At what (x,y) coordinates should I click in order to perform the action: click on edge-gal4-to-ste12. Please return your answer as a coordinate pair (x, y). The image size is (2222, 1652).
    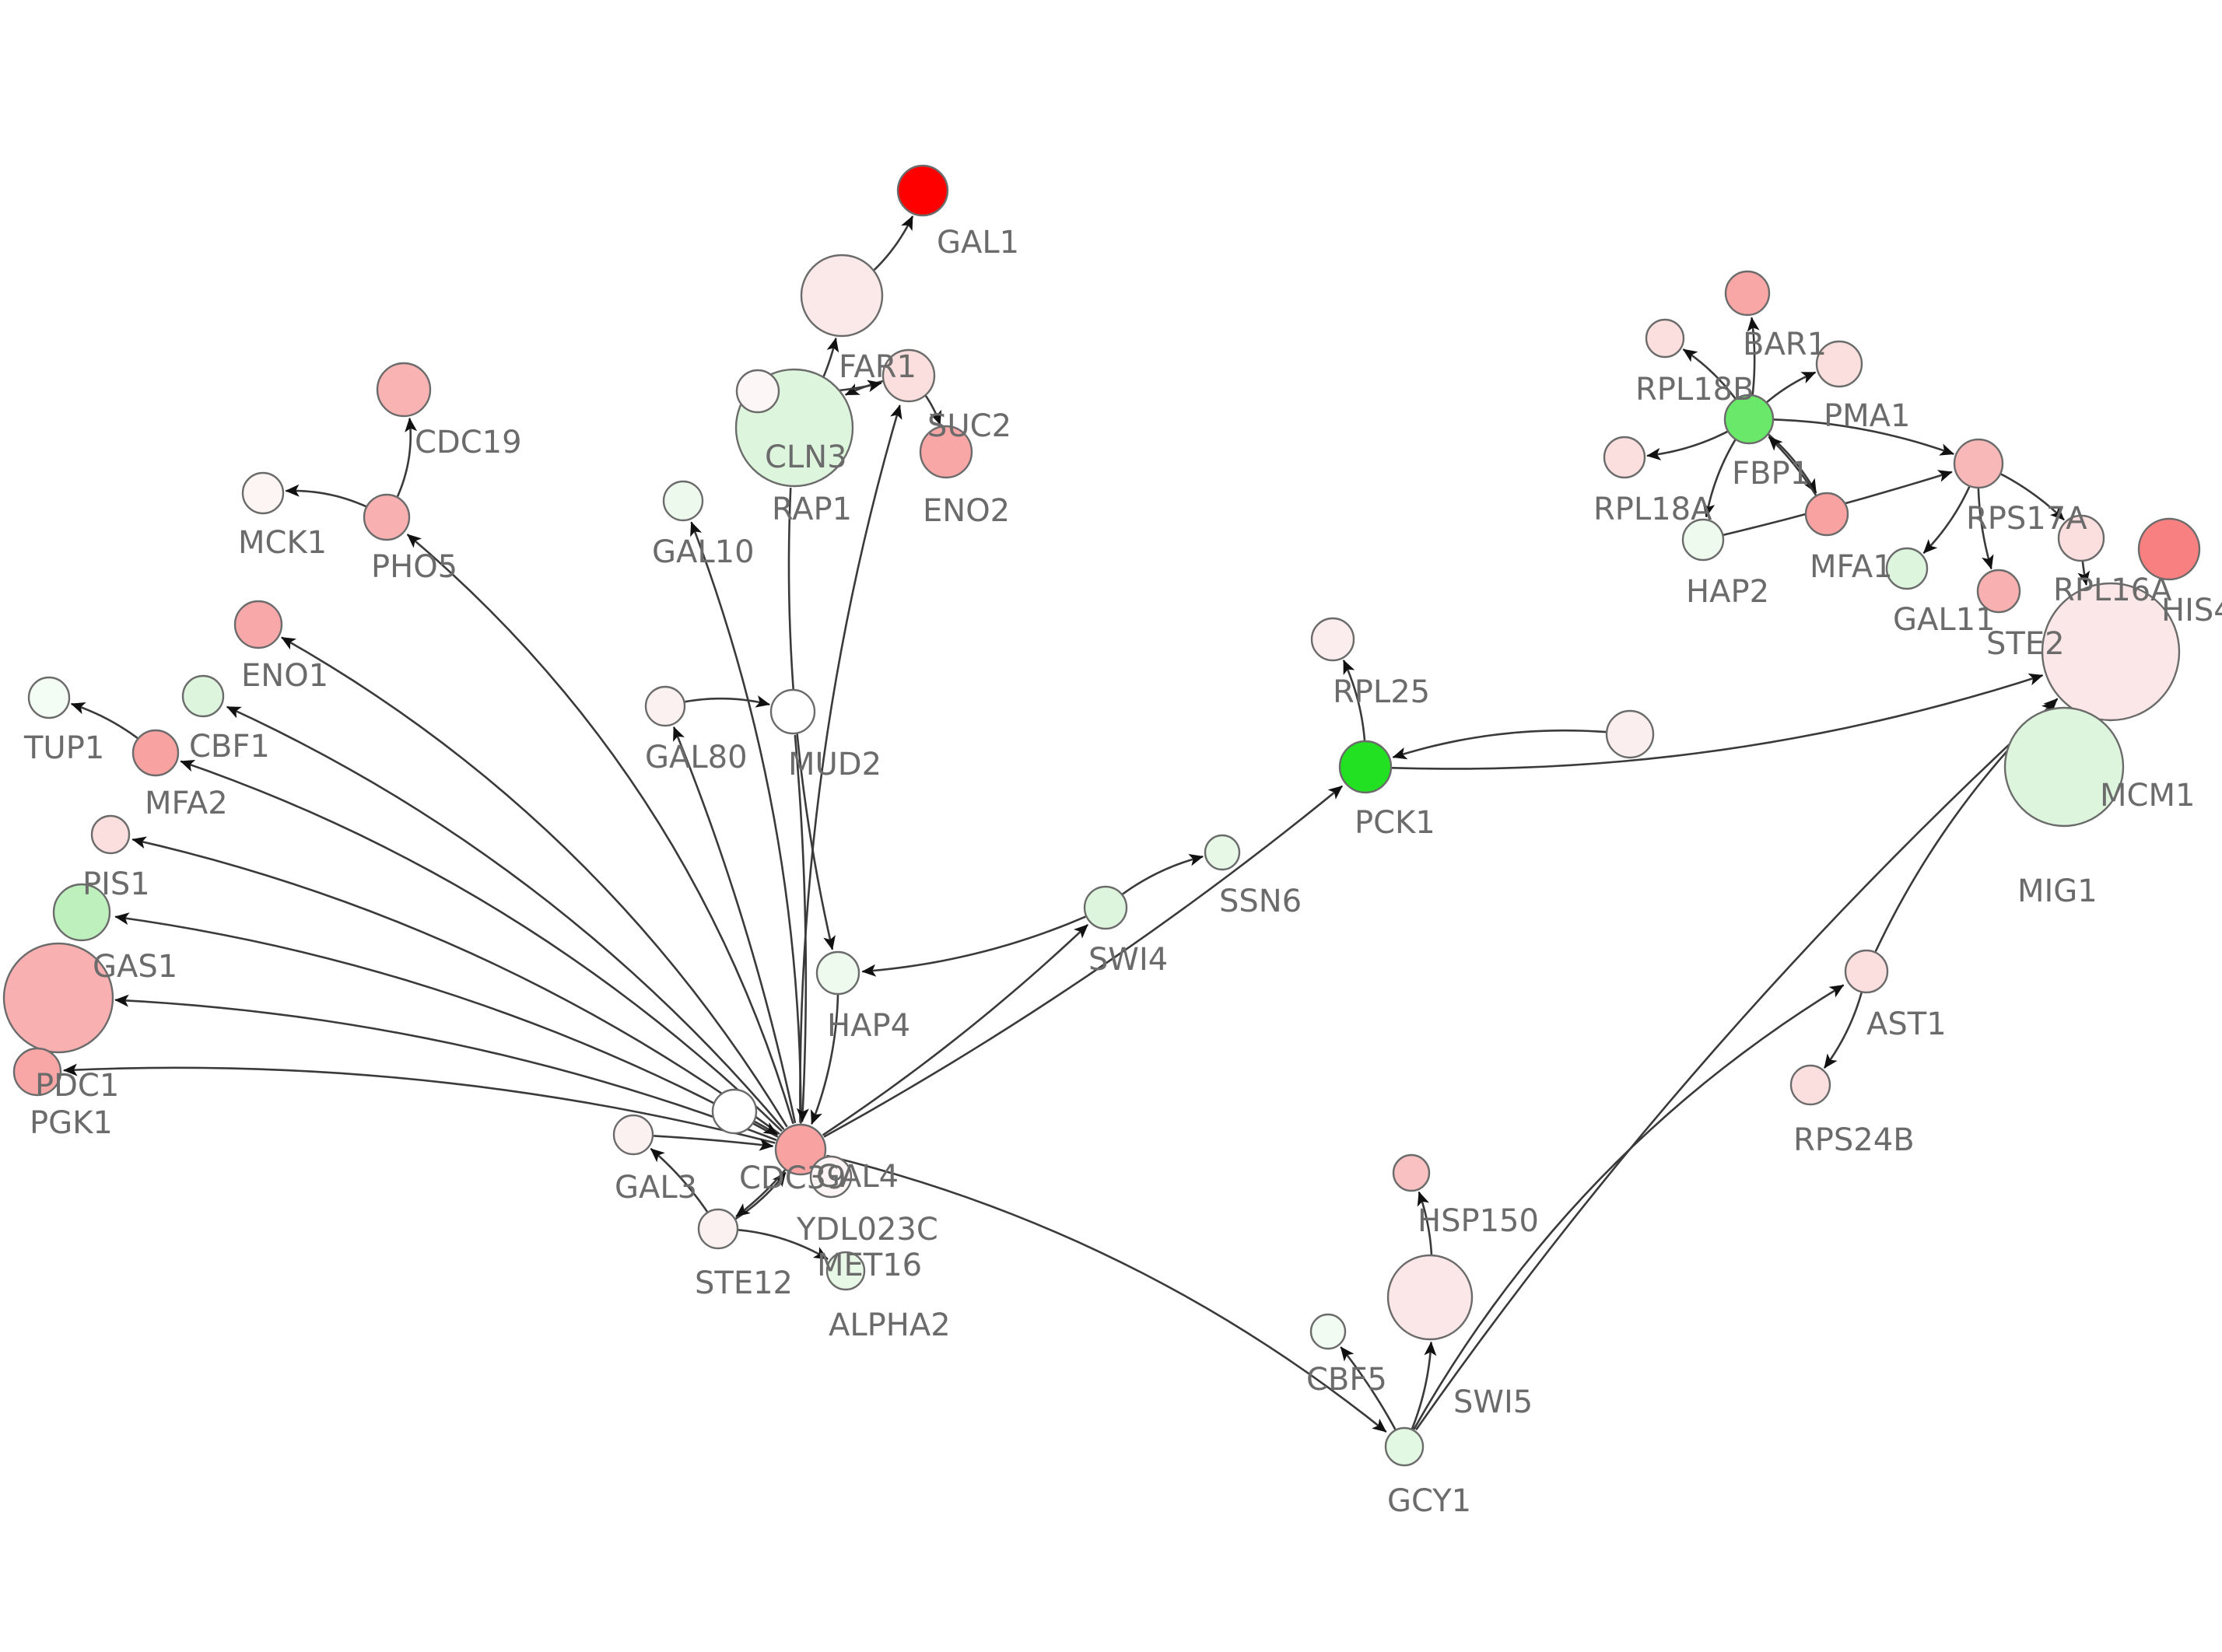
    Looking at the image, I should click on (761, 1193).